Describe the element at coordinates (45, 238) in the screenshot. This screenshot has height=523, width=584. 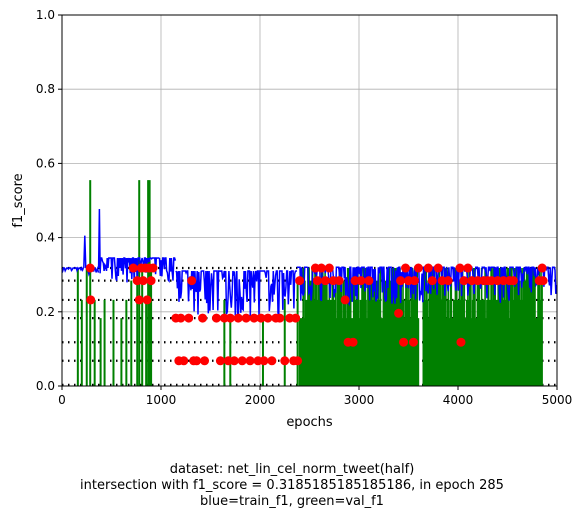
I see `y-tick-label: 0.4` at that location.